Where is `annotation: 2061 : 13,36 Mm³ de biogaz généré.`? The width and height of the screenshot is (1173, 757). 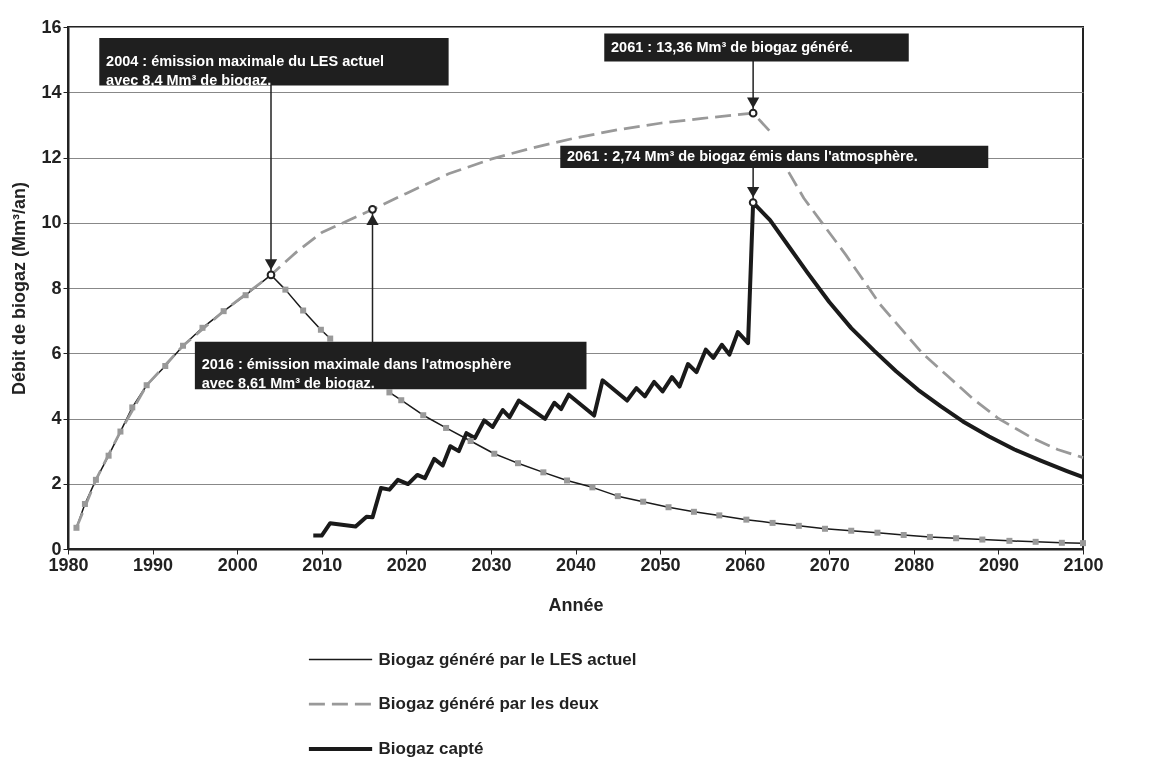
annotation: 2061 : 13,36 Mm³ de biogaz généré. is located at coordinates (732, 46).